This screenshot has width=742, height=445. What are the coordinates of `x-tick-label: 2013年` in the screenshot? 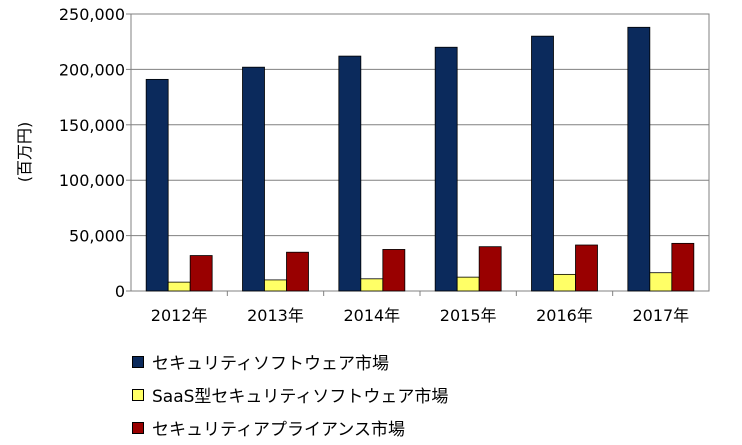 It's located at (275, 315).